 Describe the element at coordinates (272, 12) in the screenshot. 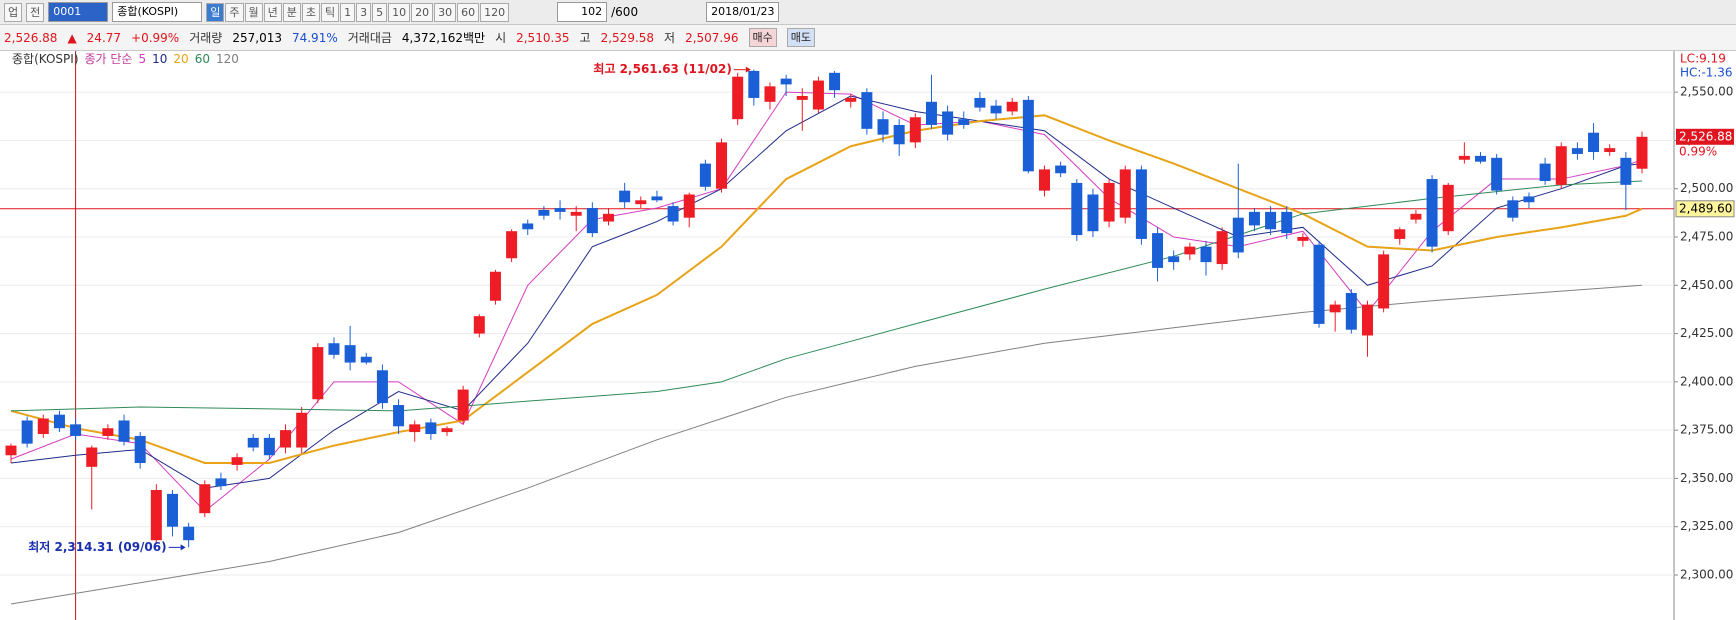

I see `period-button: 년` at that location.